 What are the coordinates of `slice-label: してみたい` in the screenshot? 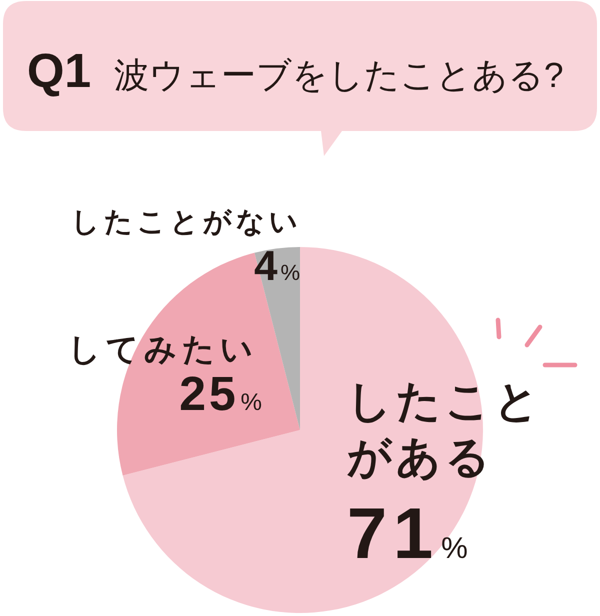 It's located at (163, 349).